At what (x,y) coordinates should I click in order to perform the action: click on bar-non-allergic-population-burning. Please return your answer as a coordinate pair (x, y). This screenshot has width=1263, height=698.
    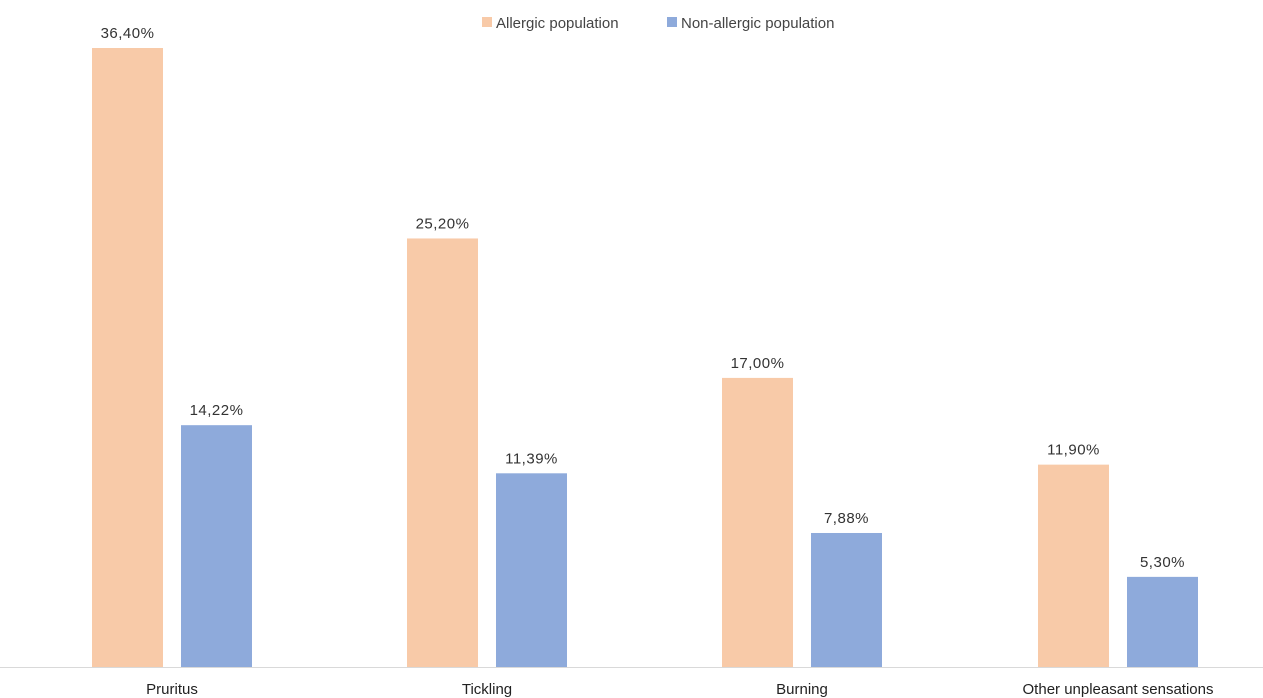
    Looking at the image, I should click on (846, 599).